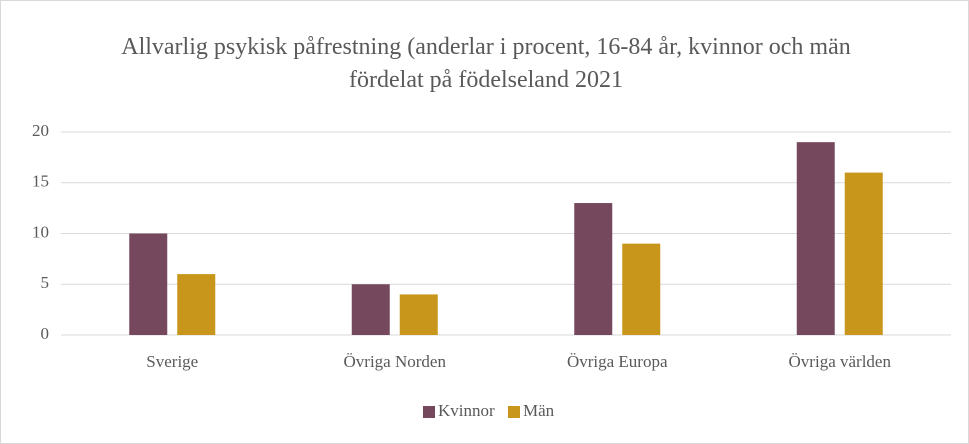  Describe the element at coordinates (172, 361) in the screenshot. I see `x-tick-label: Sverige` at that location.